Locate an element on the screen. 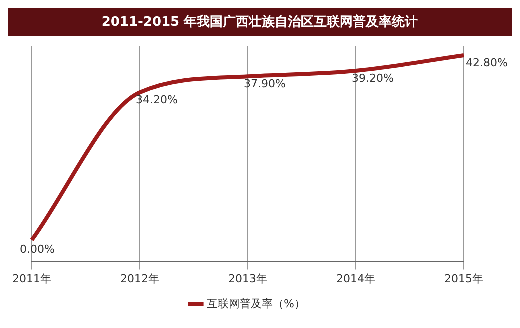 This screenshot has height=328, width=520. x-tick-label: 2012年 is located at coordinates (140, 279).